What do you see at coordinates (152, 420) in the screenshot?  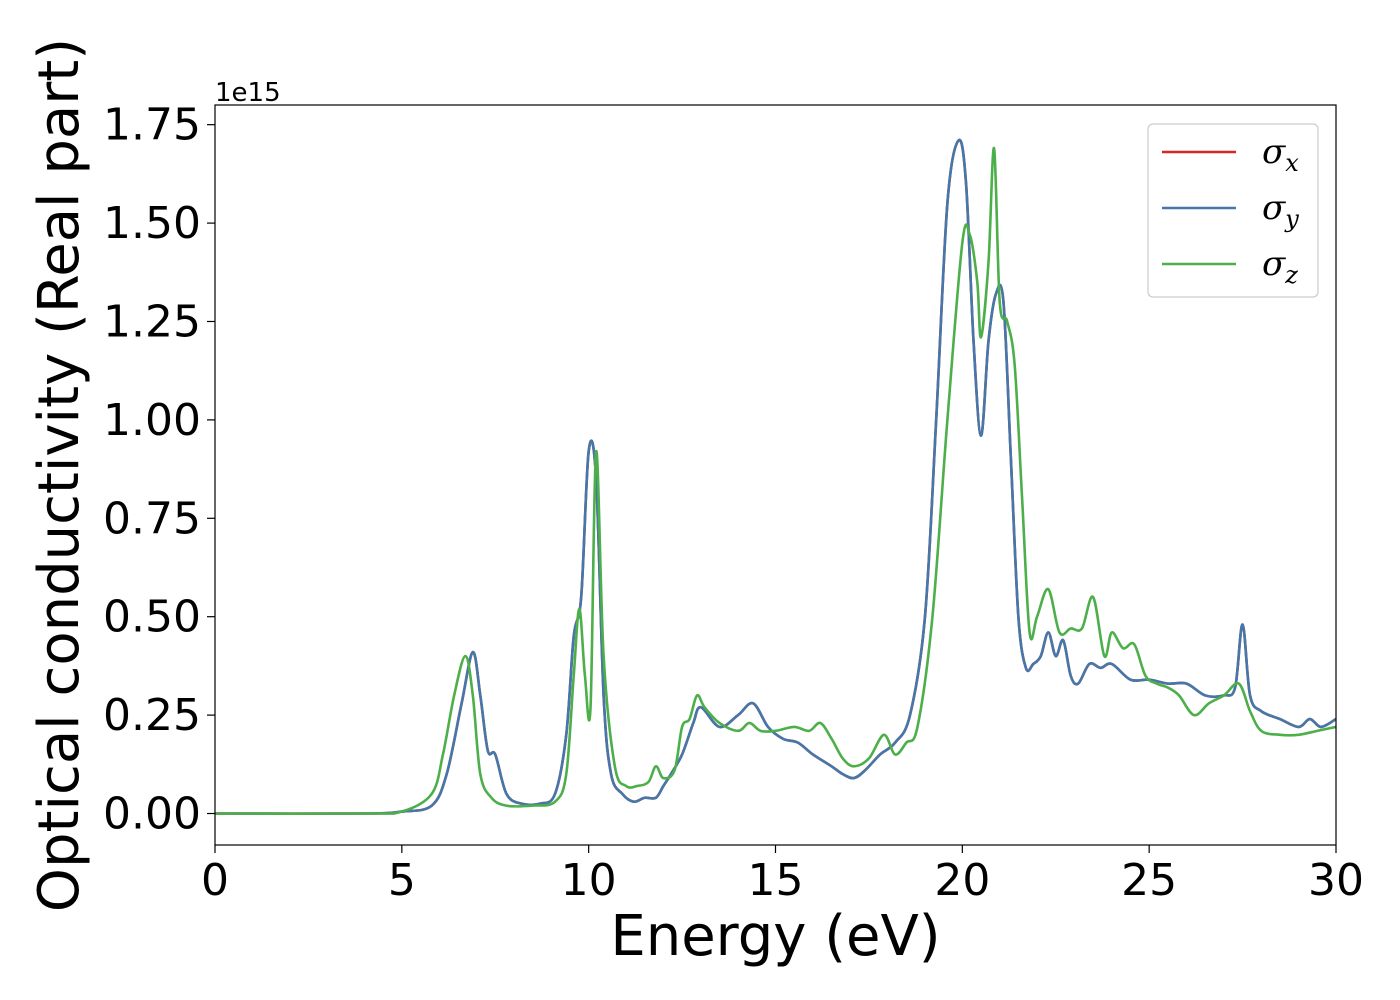 I see `y-tick-label: 1.00` at bounding box center [152, 420].